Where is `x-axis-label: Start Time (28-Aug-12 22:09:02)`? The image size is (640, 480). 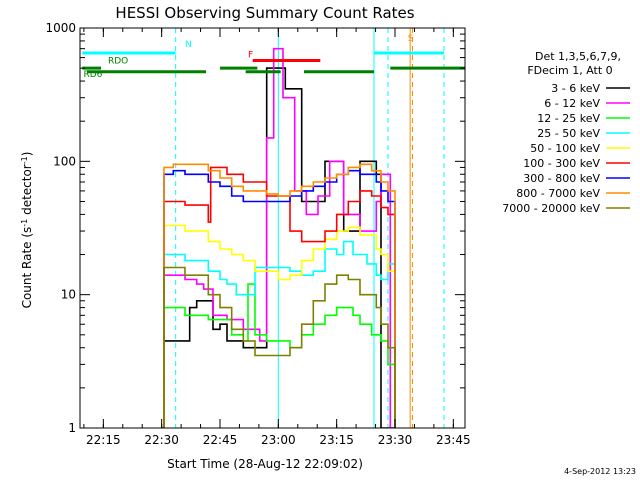 x-axis-label: Start Time (28-Aug-12 22:09:02) is located at coordinates (265, 464).